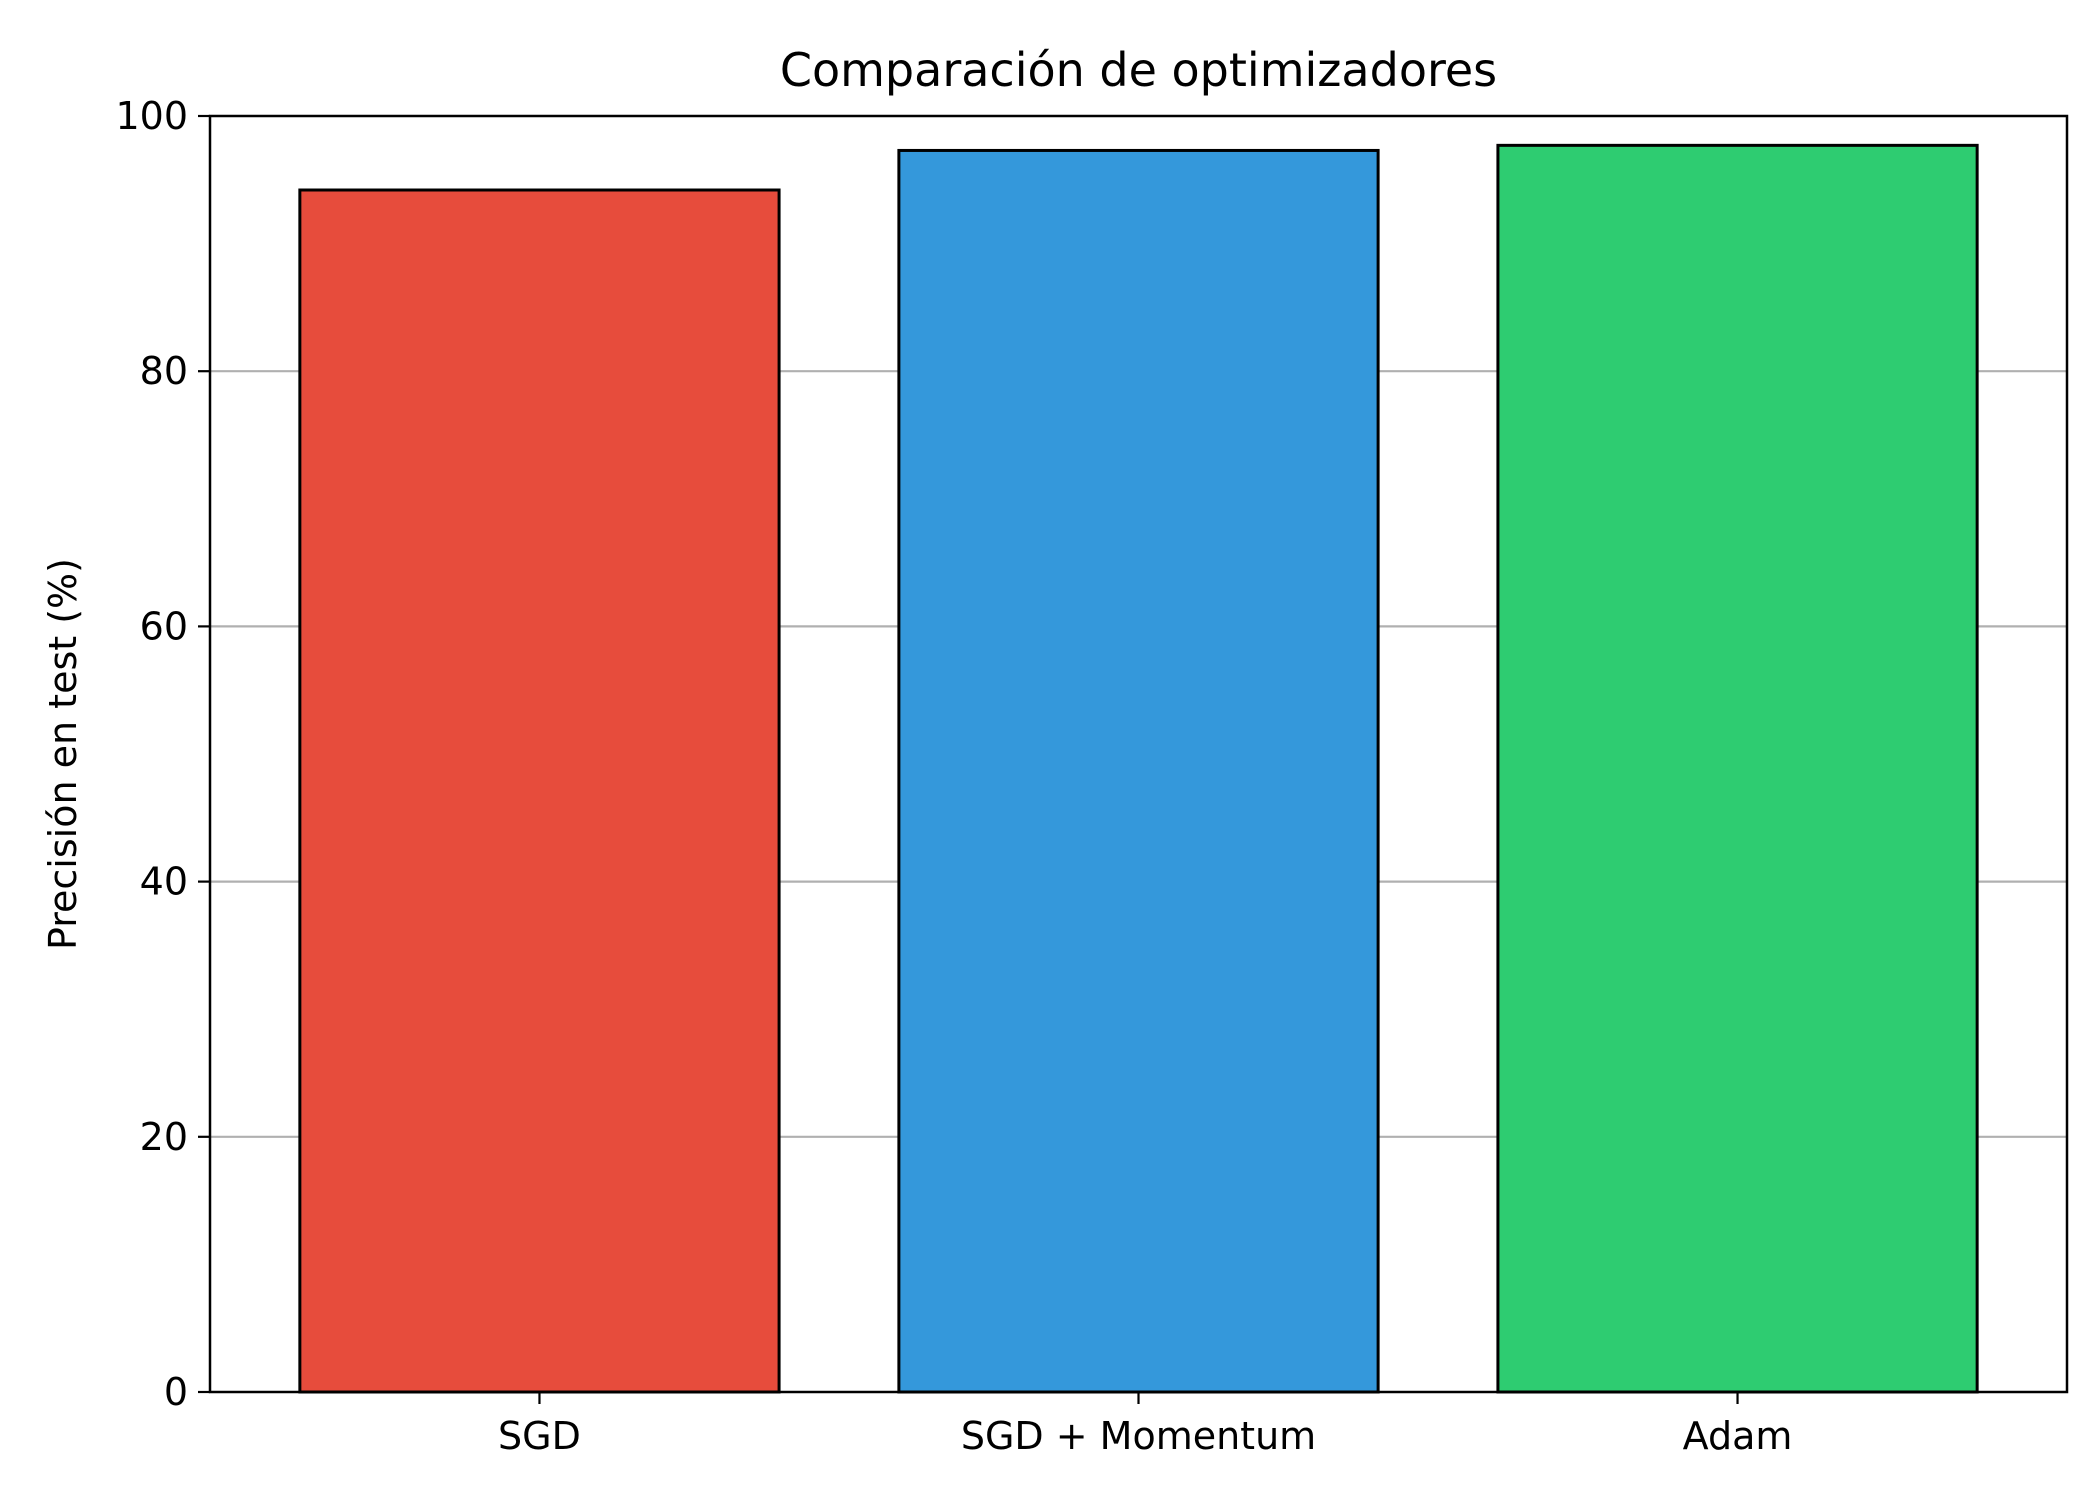  I want to click on y-tick-label: 40, so click(164, 882).